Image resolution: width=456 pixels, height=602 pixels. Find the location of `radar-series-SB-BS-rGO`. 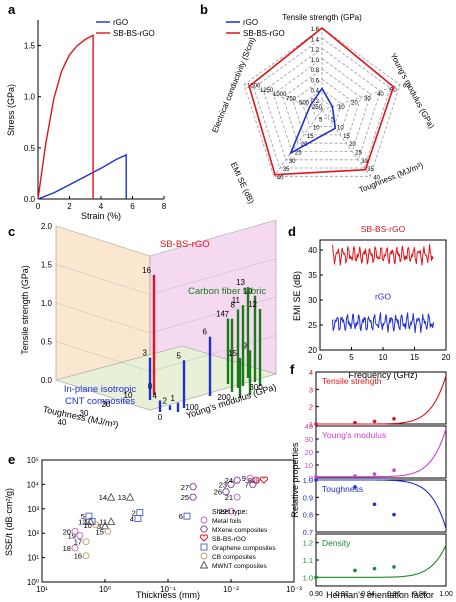

radar-series-SB-BS-rGO is located at coordinates (321, 101).